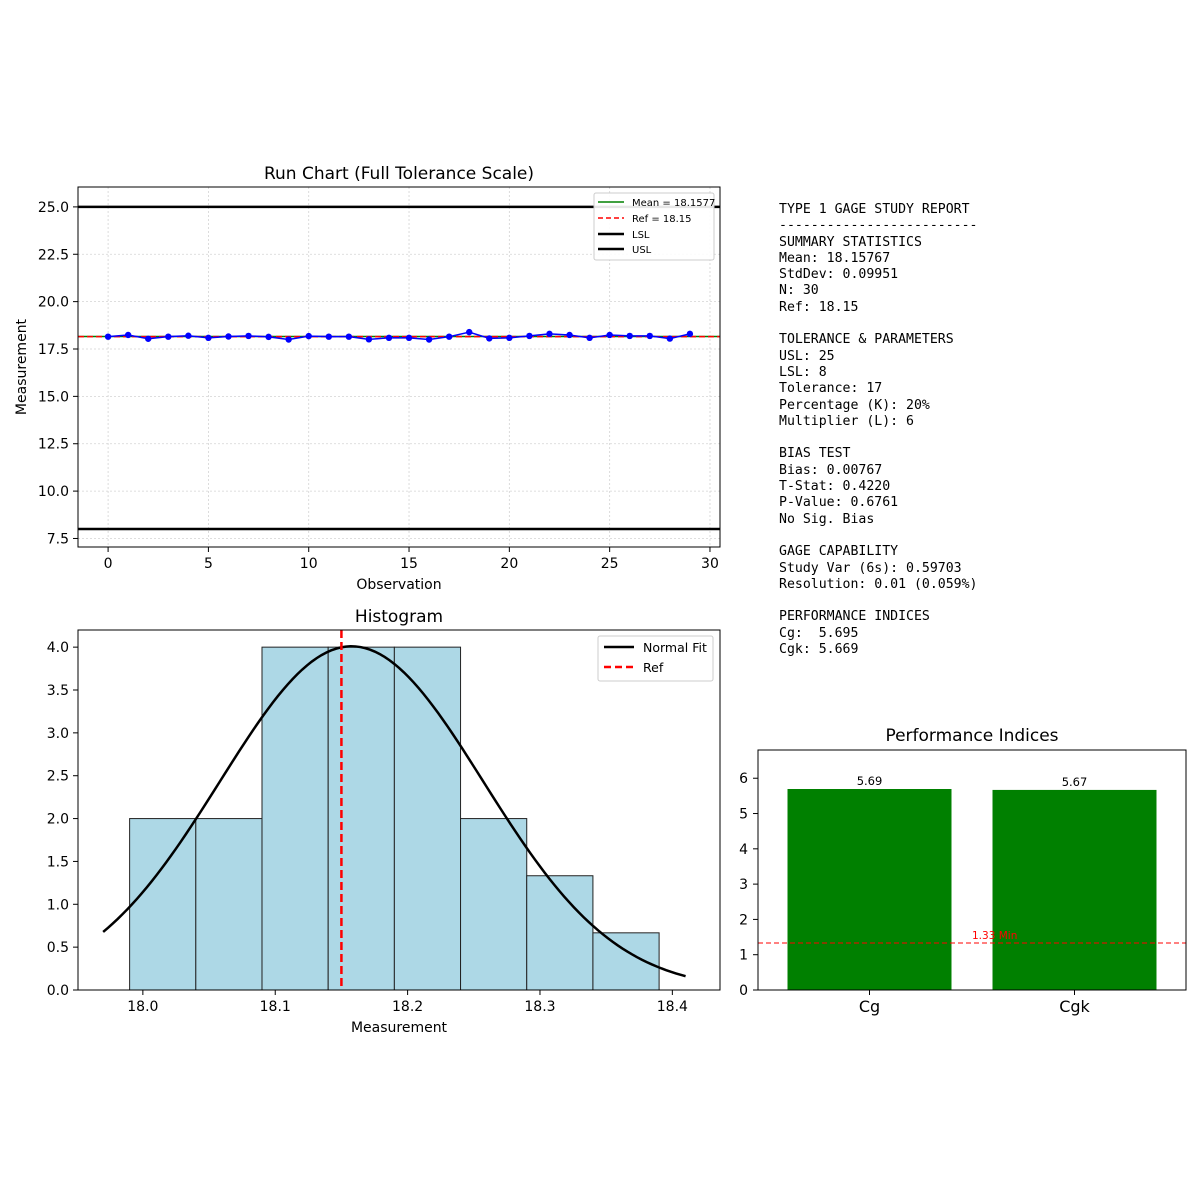 This screenshot has width=1200, height=1200. Describe the element at coordinates (850, 242) in the screenshot. I see `report-line: SUMMARY STATISTICS` at that location.